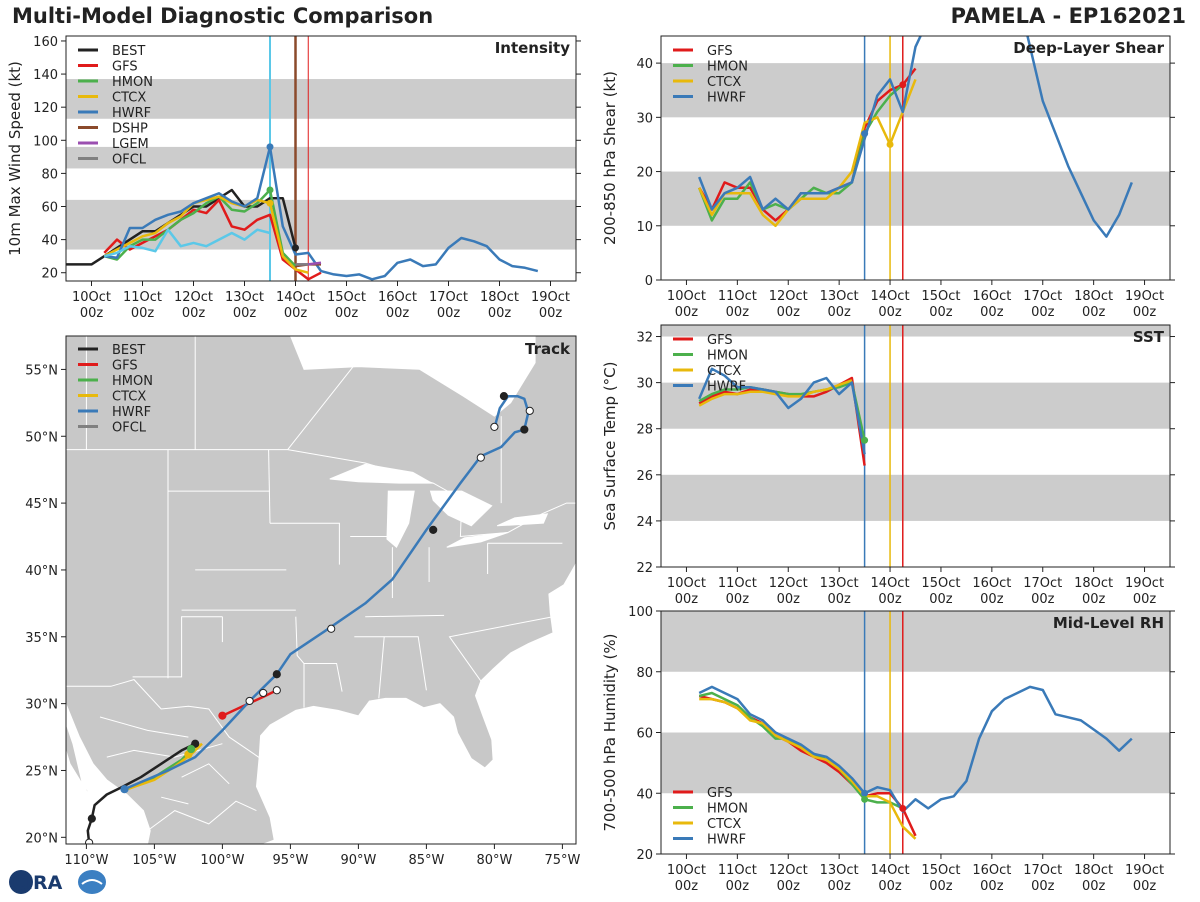 The width and height of the screenshot is (1200, 902). What do you see at coordinates (644, 173) in the screenshot?
I see `shear-ytick-label: 20` at bounding box center [644, 173].